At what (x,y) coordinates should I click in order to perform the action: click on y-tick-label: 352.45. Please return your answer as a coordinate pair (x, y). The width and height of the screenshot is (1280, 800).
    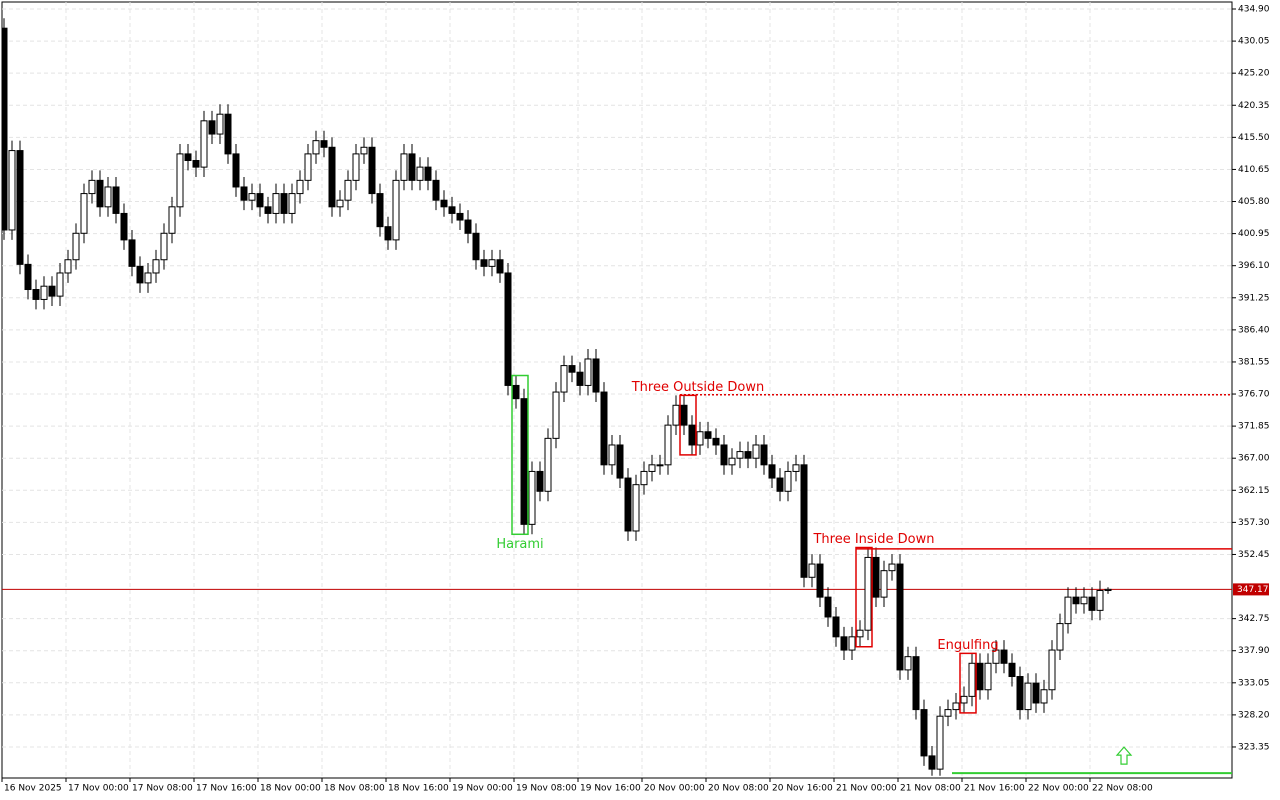
    Looking at the image, I should click on (1254, 555).